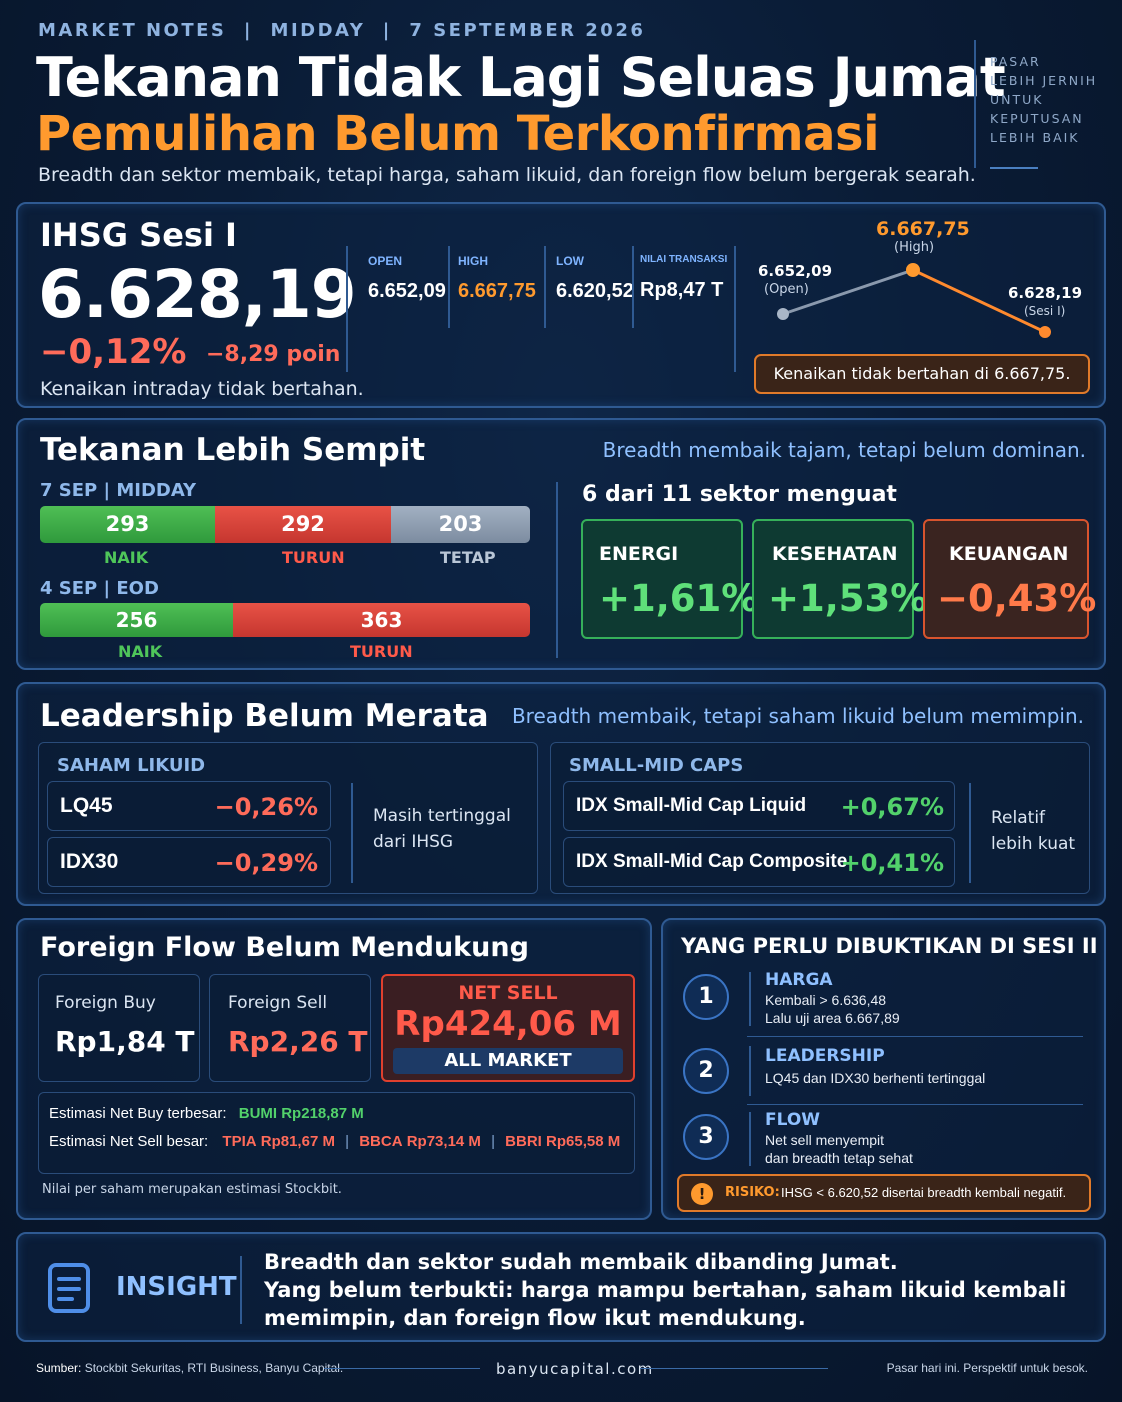 Image resolution: width=1122 pixels, height=1402 pixels. Describe the element at coordinates (202, 389) in the screenshot. I see `ihsg-note: Kenaikan intraday tidak bertahan.` at that location.